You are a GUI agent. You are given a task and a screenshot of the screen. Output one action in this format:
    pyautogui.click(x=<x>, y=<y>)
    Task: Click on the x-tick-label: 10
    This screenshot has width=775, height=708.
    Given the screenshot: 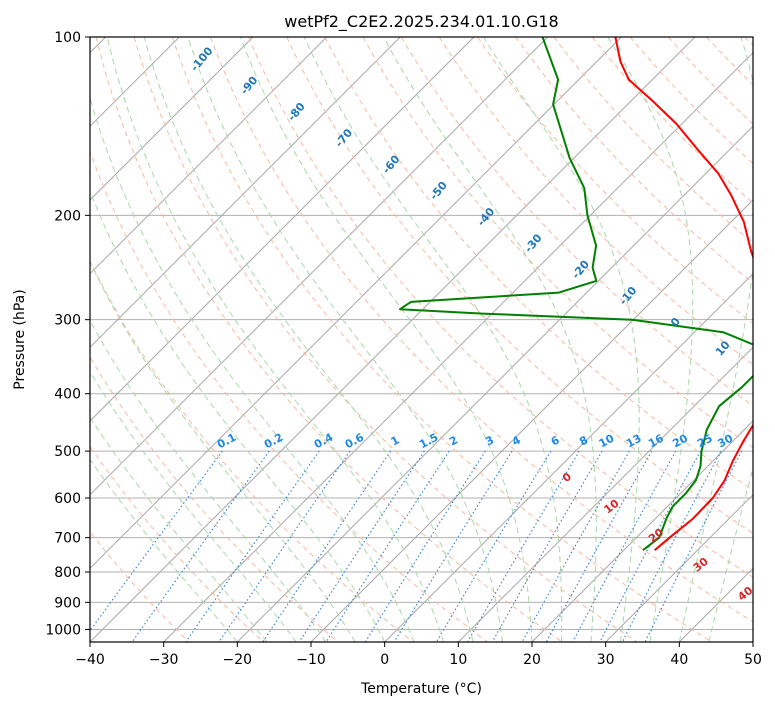 What is the action you would take?
    pyautogui.click(x=458, y=660)
    